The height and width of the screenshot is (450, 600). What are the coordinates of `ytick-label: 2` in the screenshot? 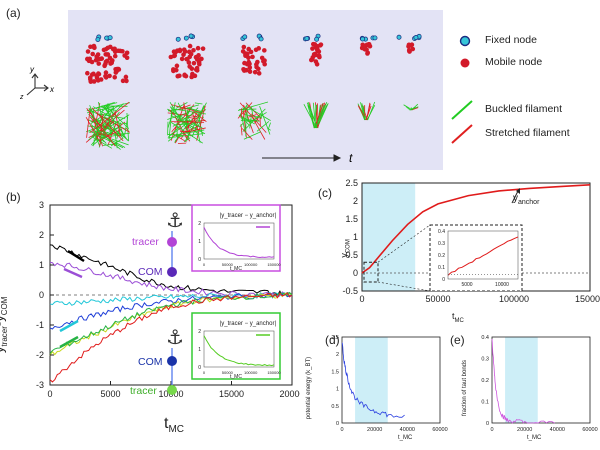 It's located at (337, 355).